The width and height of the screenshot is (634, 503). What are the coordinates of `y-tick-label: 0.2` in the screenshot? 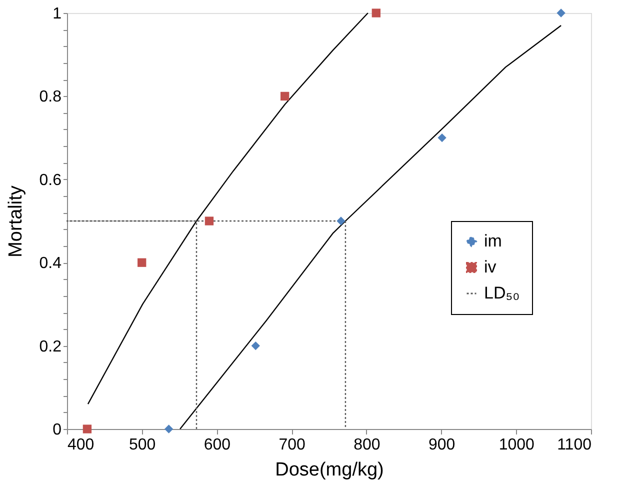 It's located at (50, 347).